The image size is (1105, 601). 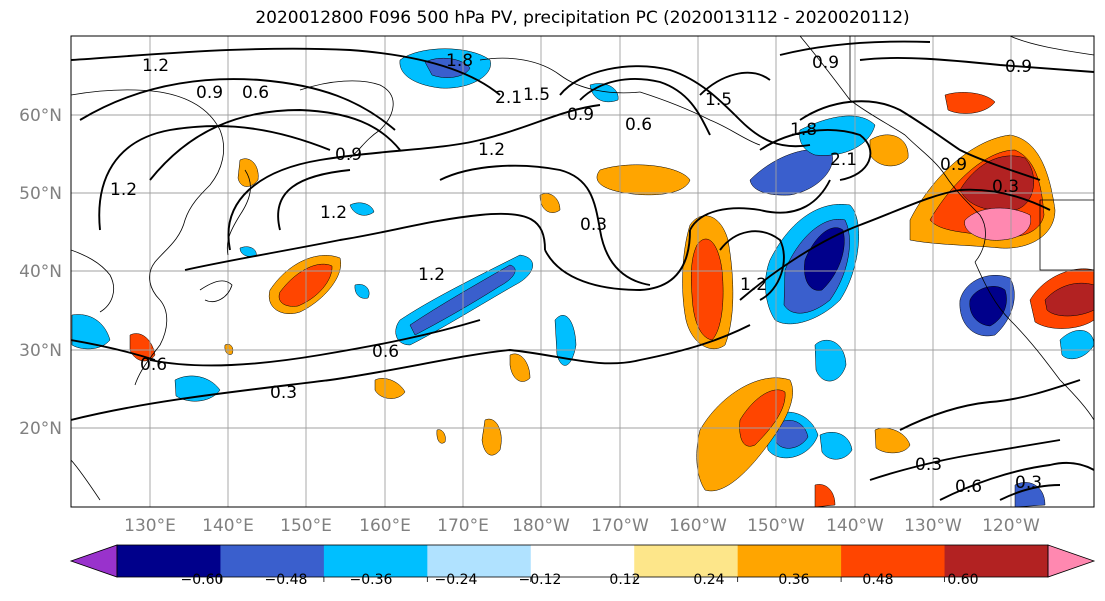 I want to click on colorbar-tick-label: 0.48, so click(x=877, y=580).